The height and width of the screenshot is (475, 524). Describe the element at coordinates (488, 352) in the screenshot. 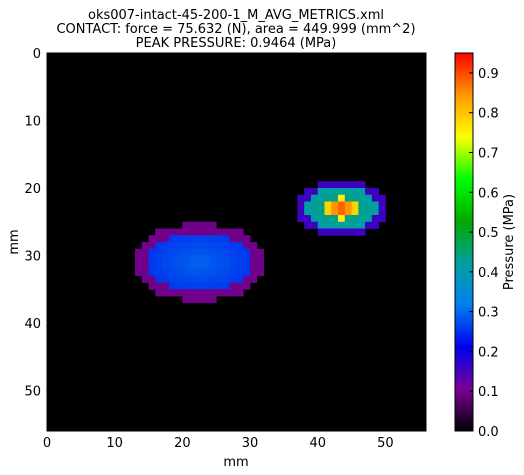

I see `colorbar-tick-label: 0.2` at that location.